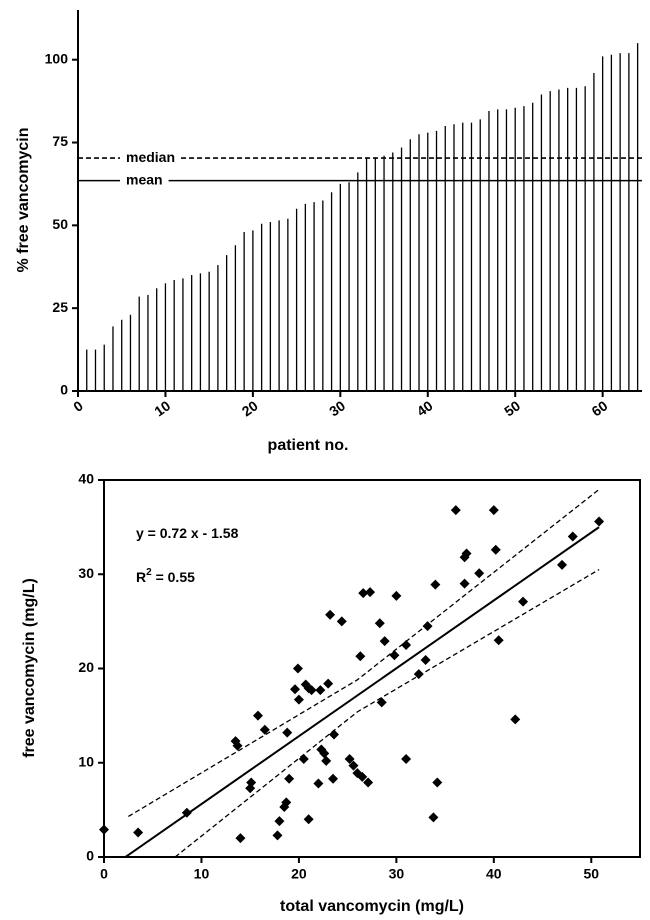 The height and width of the screenshot is (920, 650). Describe the element at coordinates (144, 179) in the screenshot. I see `reference-label: mean` at that location.